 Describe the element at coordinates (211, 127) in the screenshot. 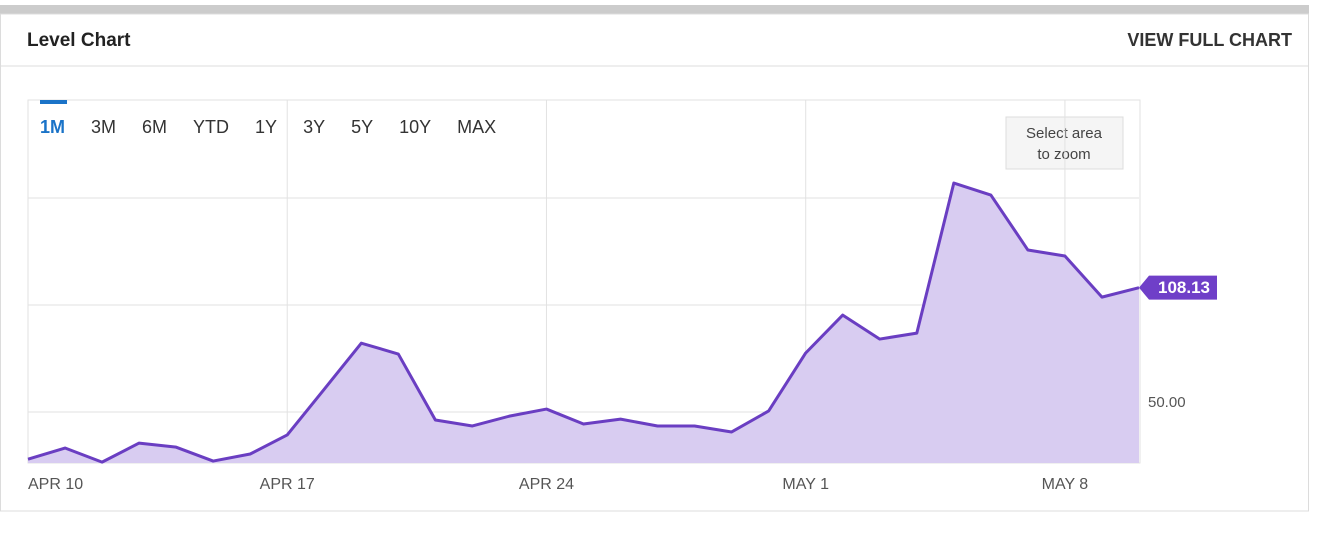

I see `range-button: YTD` at that location.